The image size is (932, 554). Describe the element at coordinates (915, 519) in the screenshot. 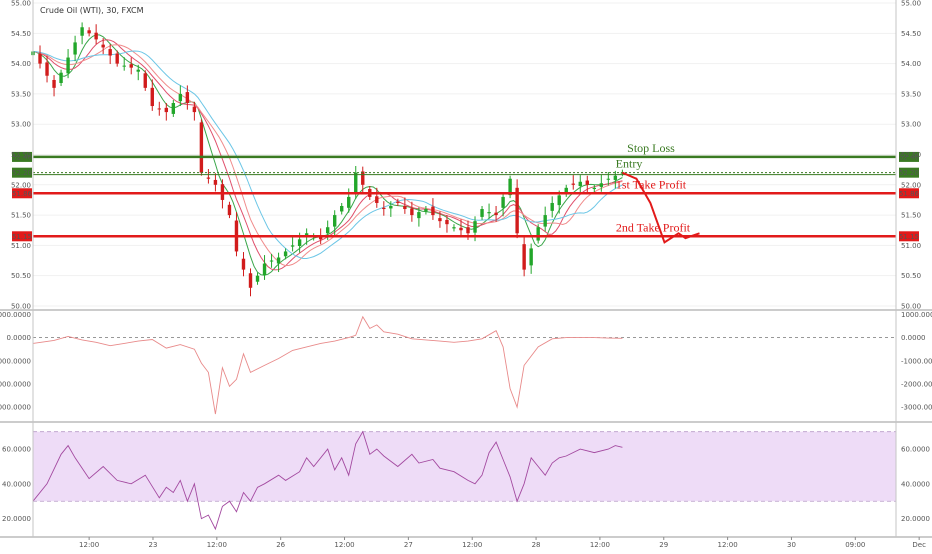

I see `rsi-tick-label-right: 20.0000` at that location.